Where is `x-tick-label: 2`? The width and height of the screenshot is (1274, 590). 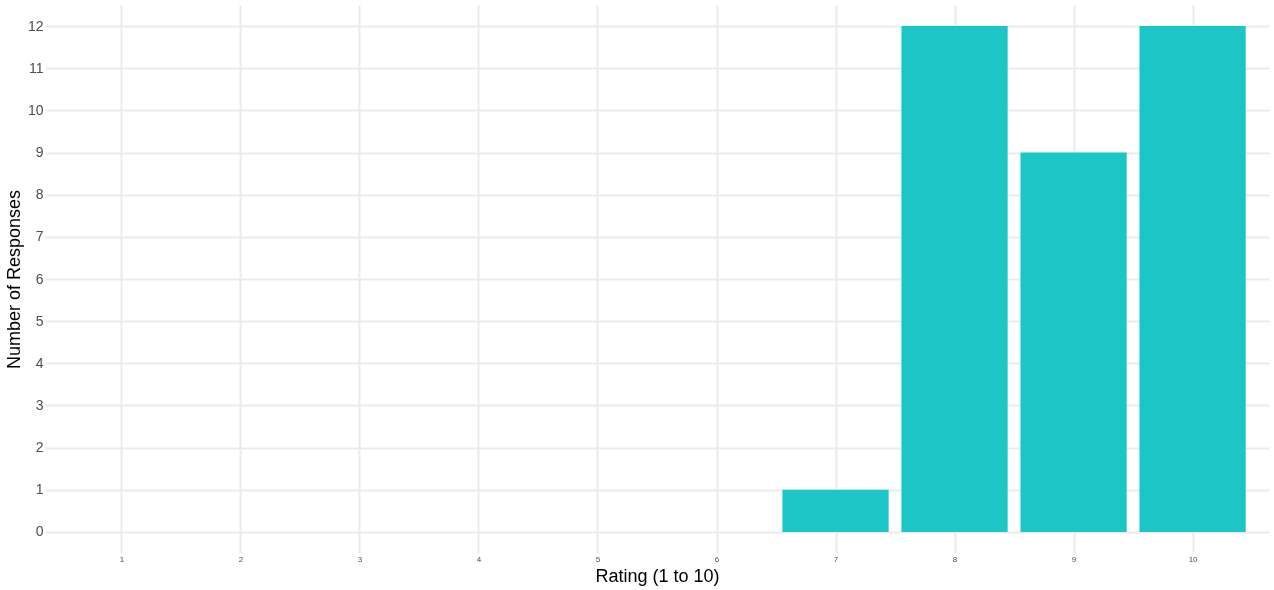
x-tick-label: 2 is located at coordinates (241, 559).